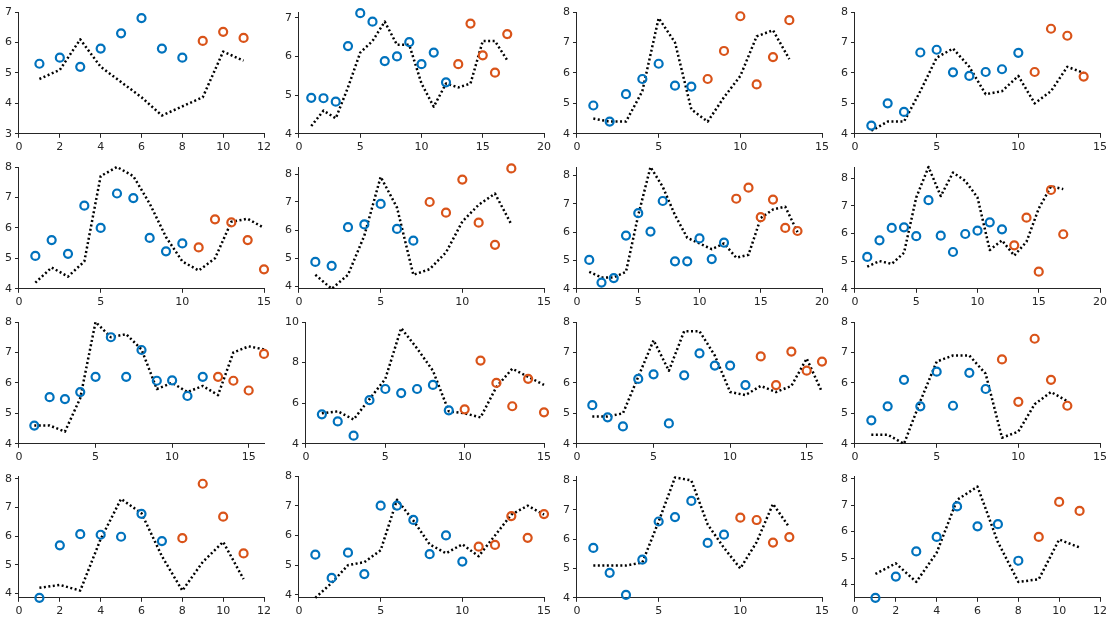  I want to click on x-tick-label: 20, so click(544, 147).